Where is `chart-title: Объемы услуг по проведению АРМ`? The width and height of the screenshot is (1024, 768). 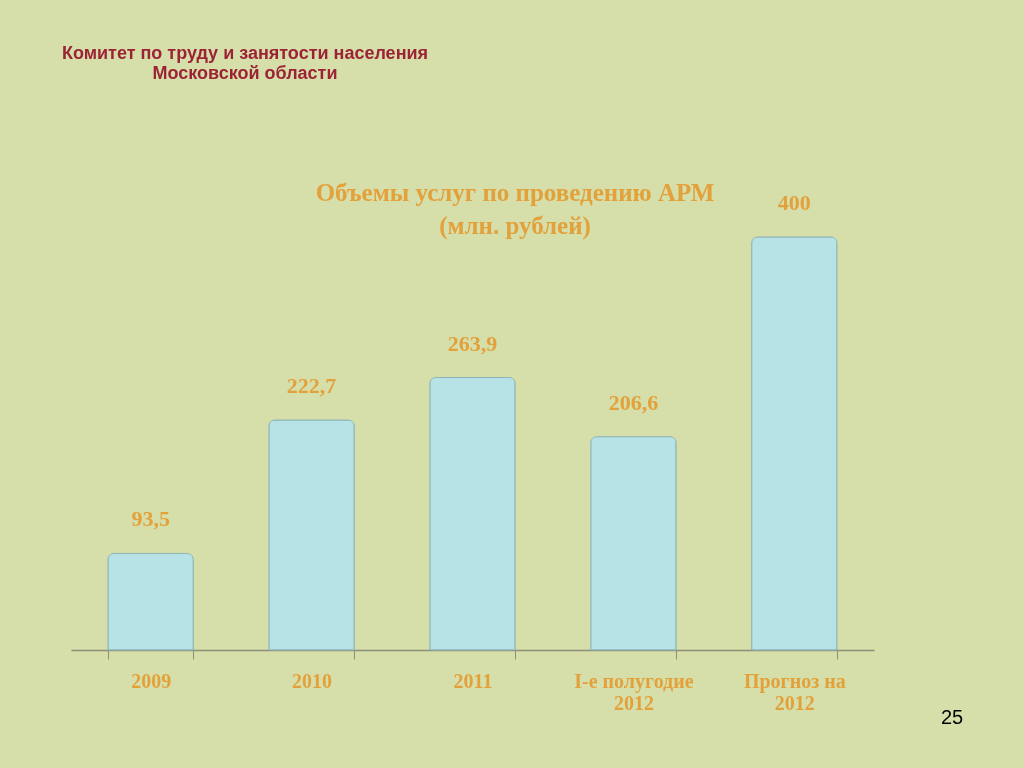 chart-title: Объемы услуг по проведению АРМ is located at coordinates (515, 192).